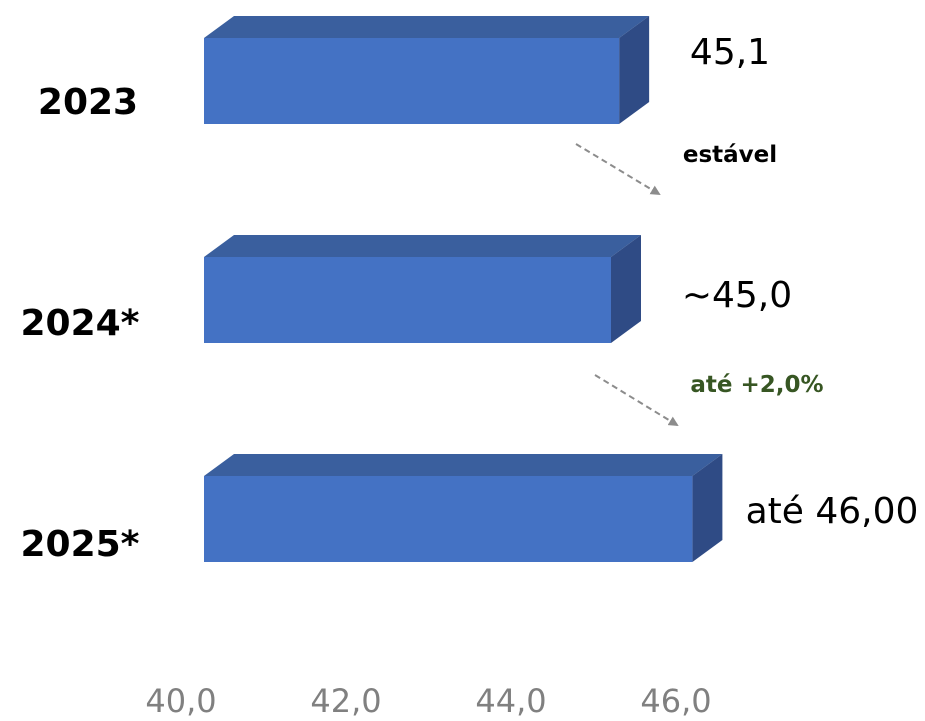 This screenshot has height=721, width=925. I want to click on bar-2025, so click(463, 508).